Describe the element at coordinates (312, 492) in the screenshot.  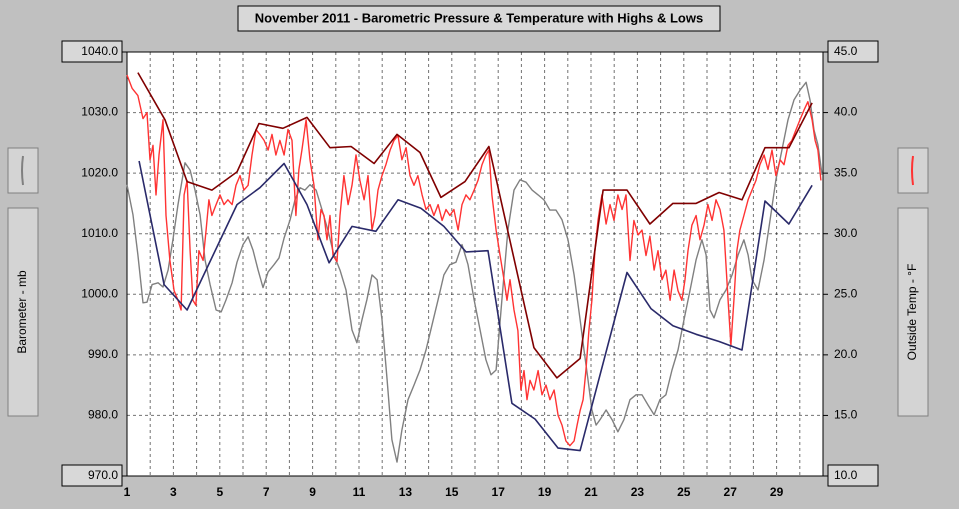
I see `x-tick-label: 9` at that location.